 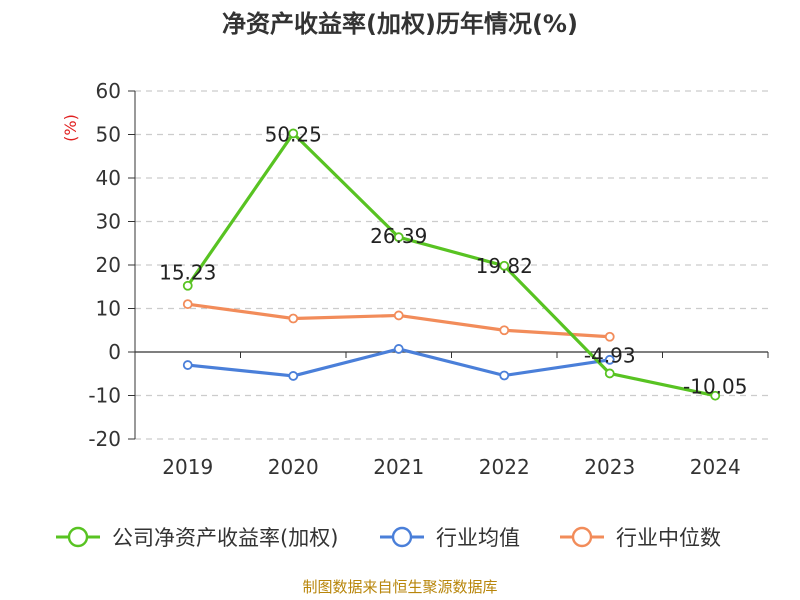 What do you see at coordinates (225, 538) in the screenshot?
I see `legend-label: 公司净资产收益率(加权)` at bounding box center [225, 538].